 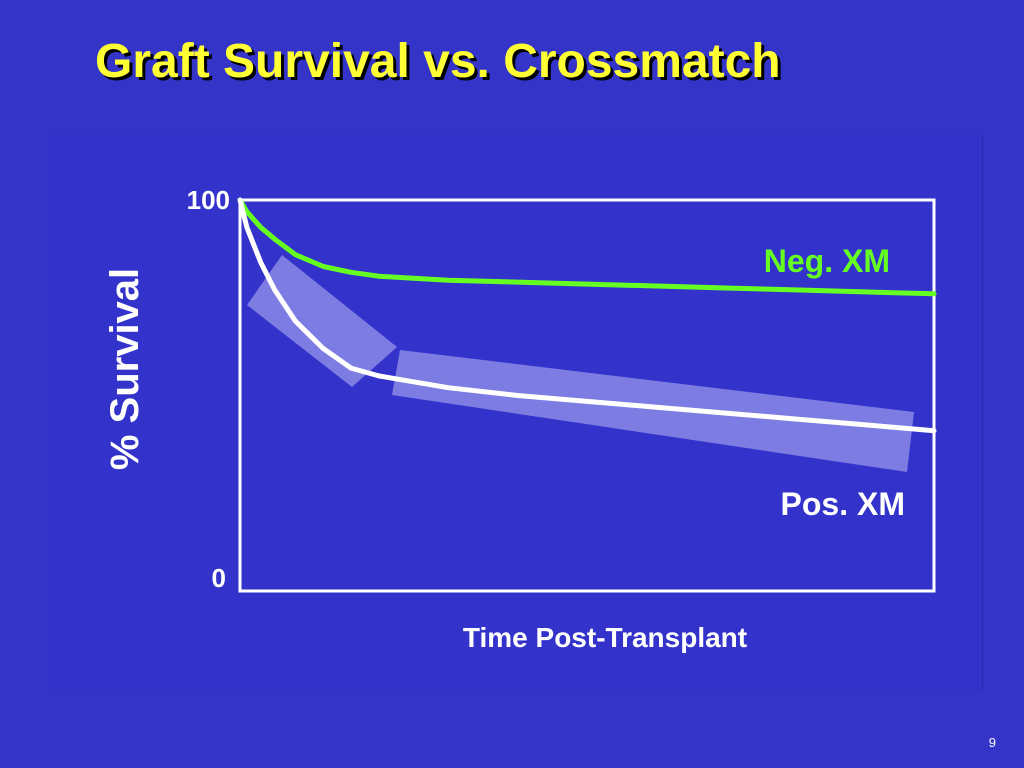 What do you see at coordinates (438, 61) in the screenshot?
I see `slide-title: Graft Survival vs. Crossmatch` at bounding box center [438, 61].